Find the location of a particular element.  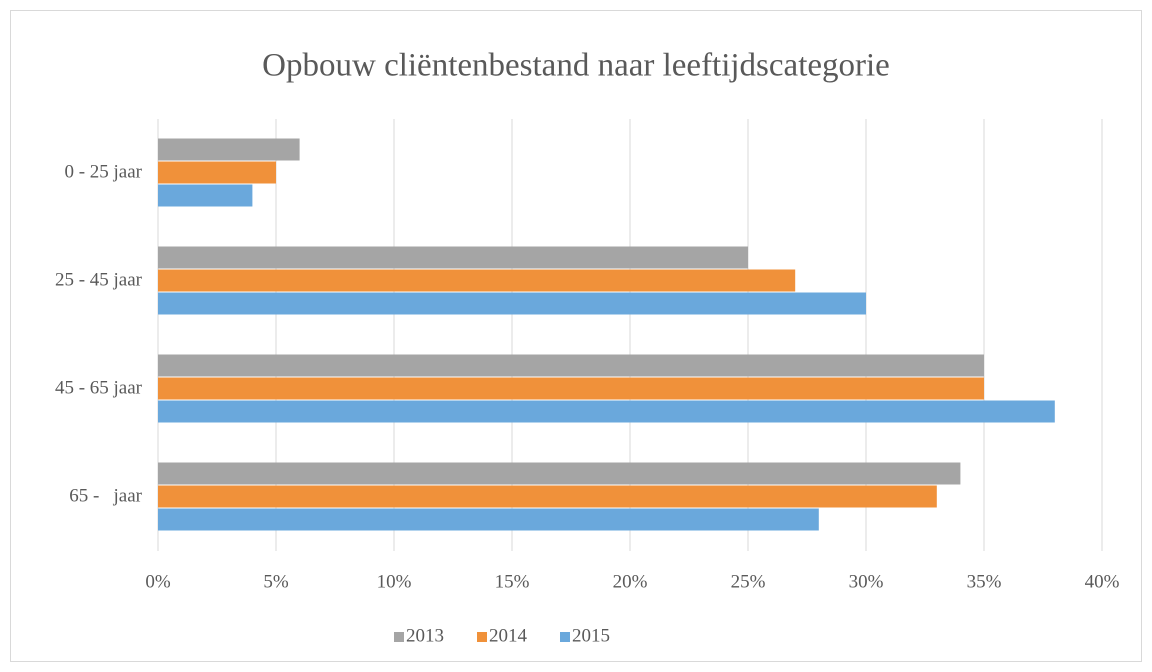

x-tick-label: 10% is located at coordinates (394, 581).